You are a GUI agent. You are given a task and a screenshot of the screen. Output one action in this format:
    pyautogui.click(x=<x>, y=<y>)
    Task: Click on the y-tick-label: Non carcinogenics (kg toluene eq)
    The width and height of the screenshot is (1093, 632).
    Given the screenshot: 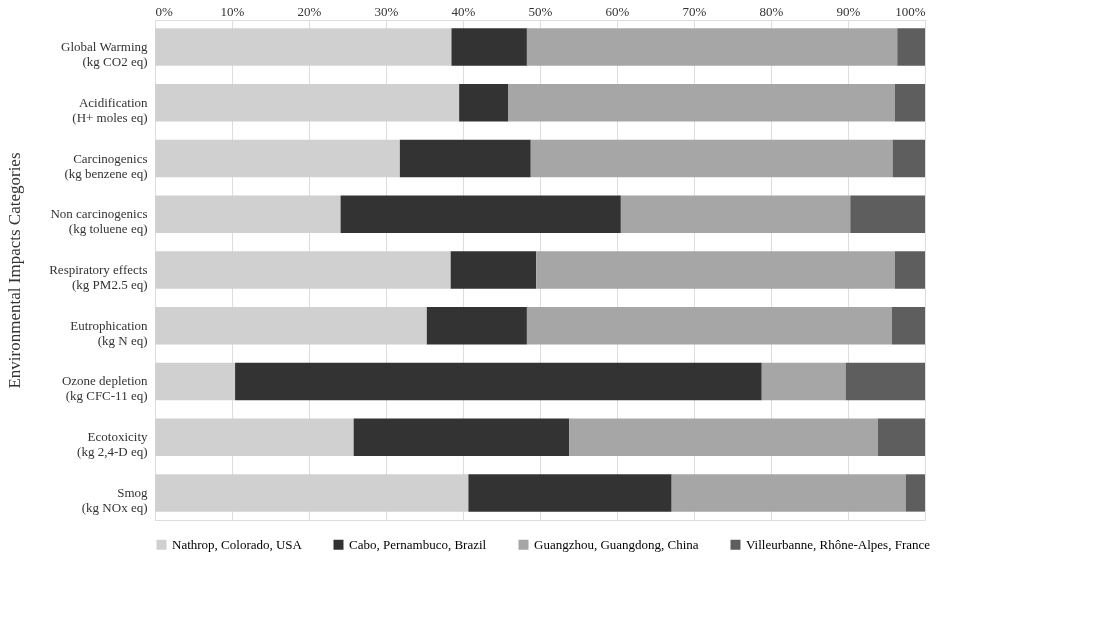 What is the action you would take?
    pyautogui.click(x=99, y=221)
    